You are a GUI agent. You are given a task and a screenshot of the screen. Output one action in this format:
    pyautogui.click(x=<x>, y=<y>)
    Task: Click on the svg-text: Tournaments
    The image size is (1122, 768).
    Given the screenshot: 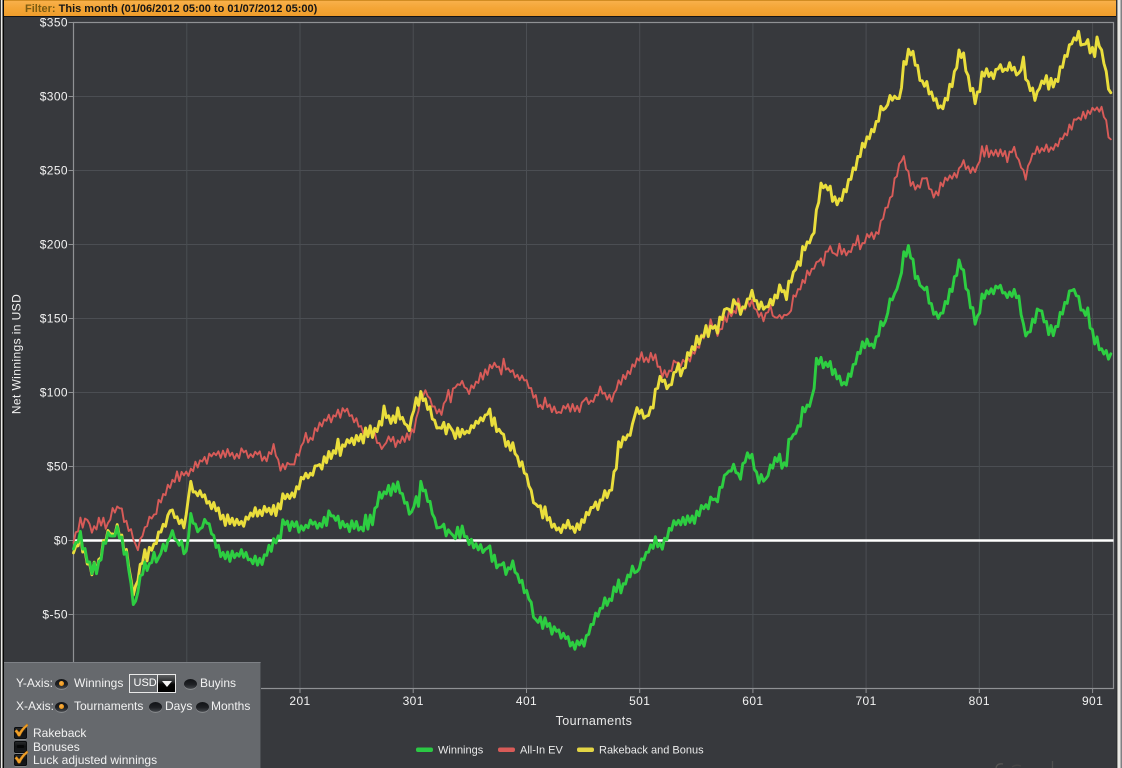 What is the action you would take?
    pyautogui.click(x=594, y=721)
    